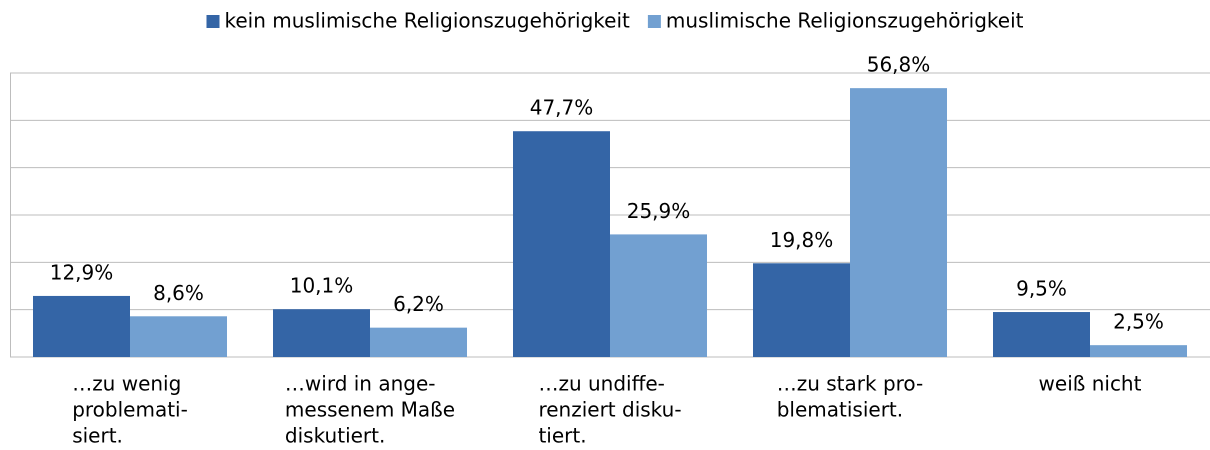 The width and height of the screenshot is (1210, 450). Describe the element at coordinates (126, 384) in the screenshot. I see `x-tick-label: …zu wenig` at that location.